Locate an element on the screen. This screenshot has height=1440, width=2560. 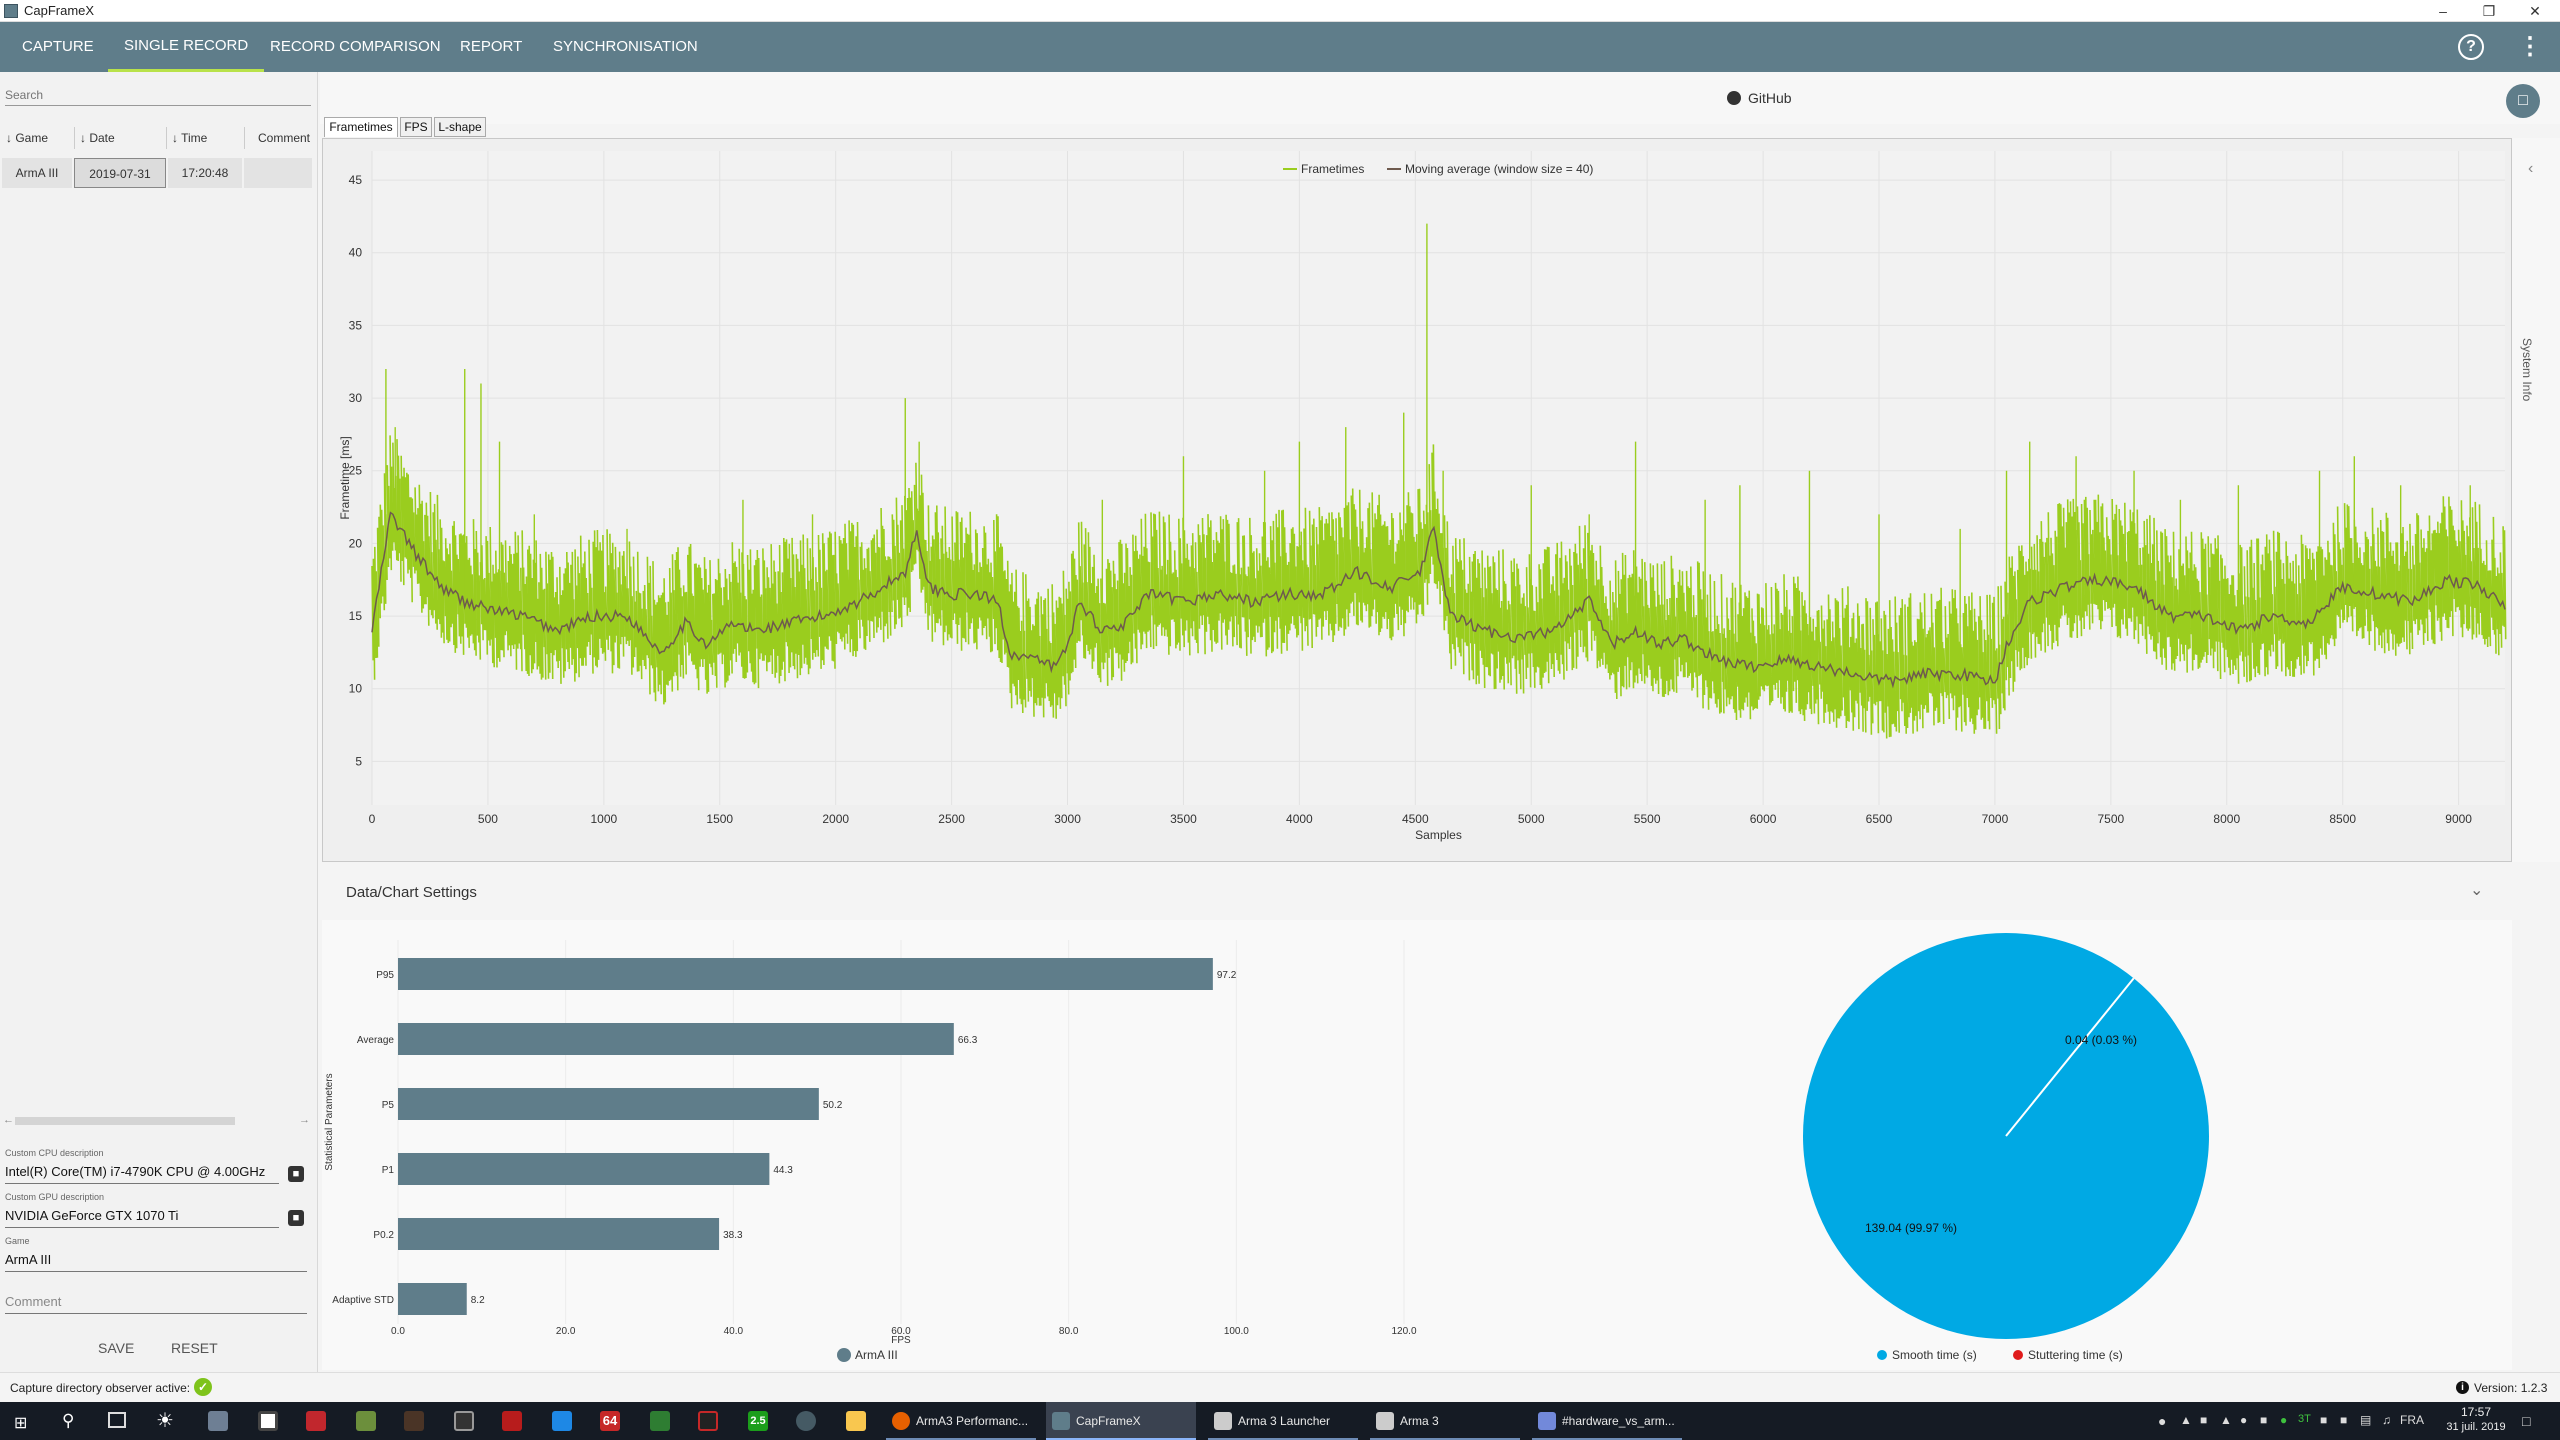
taskbar-app-arma3-launcher: Arma 3 Launcher is located at coordinates (1283, 1421).